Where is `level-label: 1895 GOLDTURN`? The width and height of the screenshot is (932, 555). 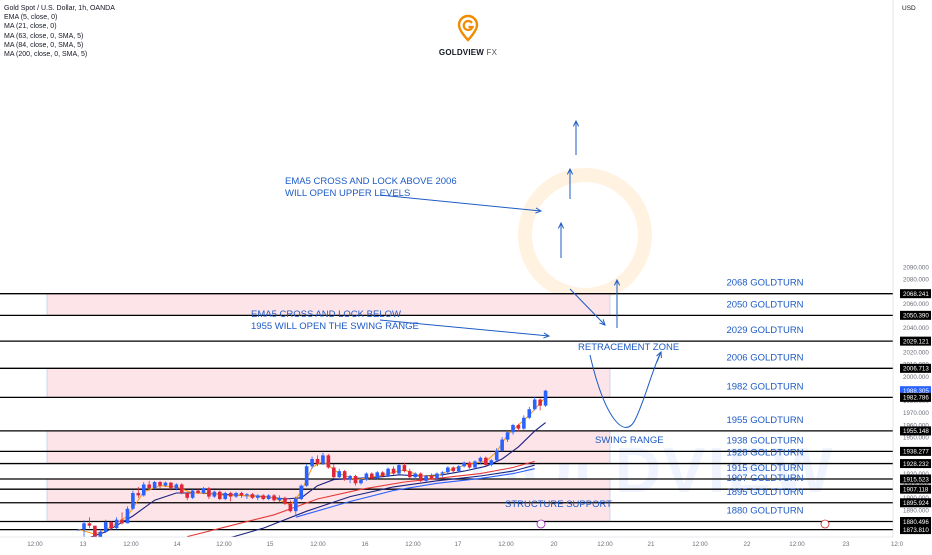
level-label: 1895 GOLDTURN is located at coordinates (764, 492).